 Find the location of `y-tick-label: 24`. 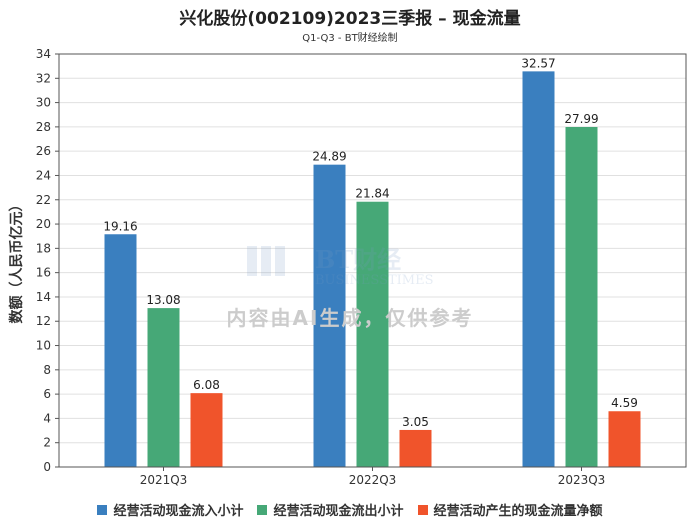

y-tick-label: 24 is located at coordinates (43, 175).